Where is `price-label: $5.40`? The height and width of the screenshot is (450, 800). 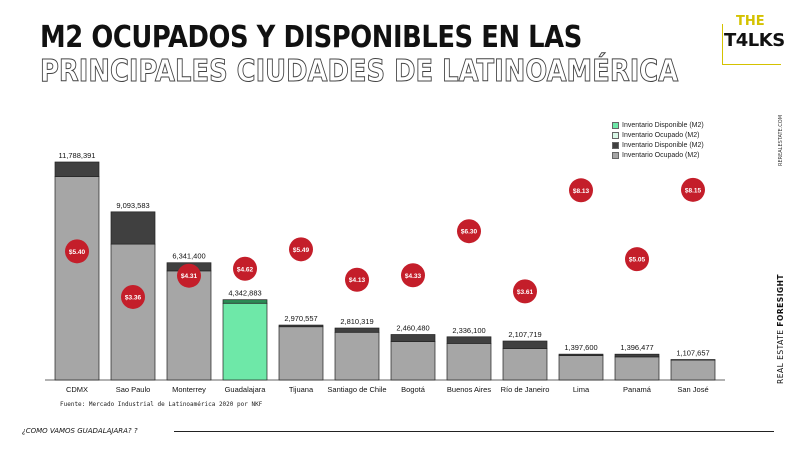
price-label: $5.40 is located at coordinates (77, 252).